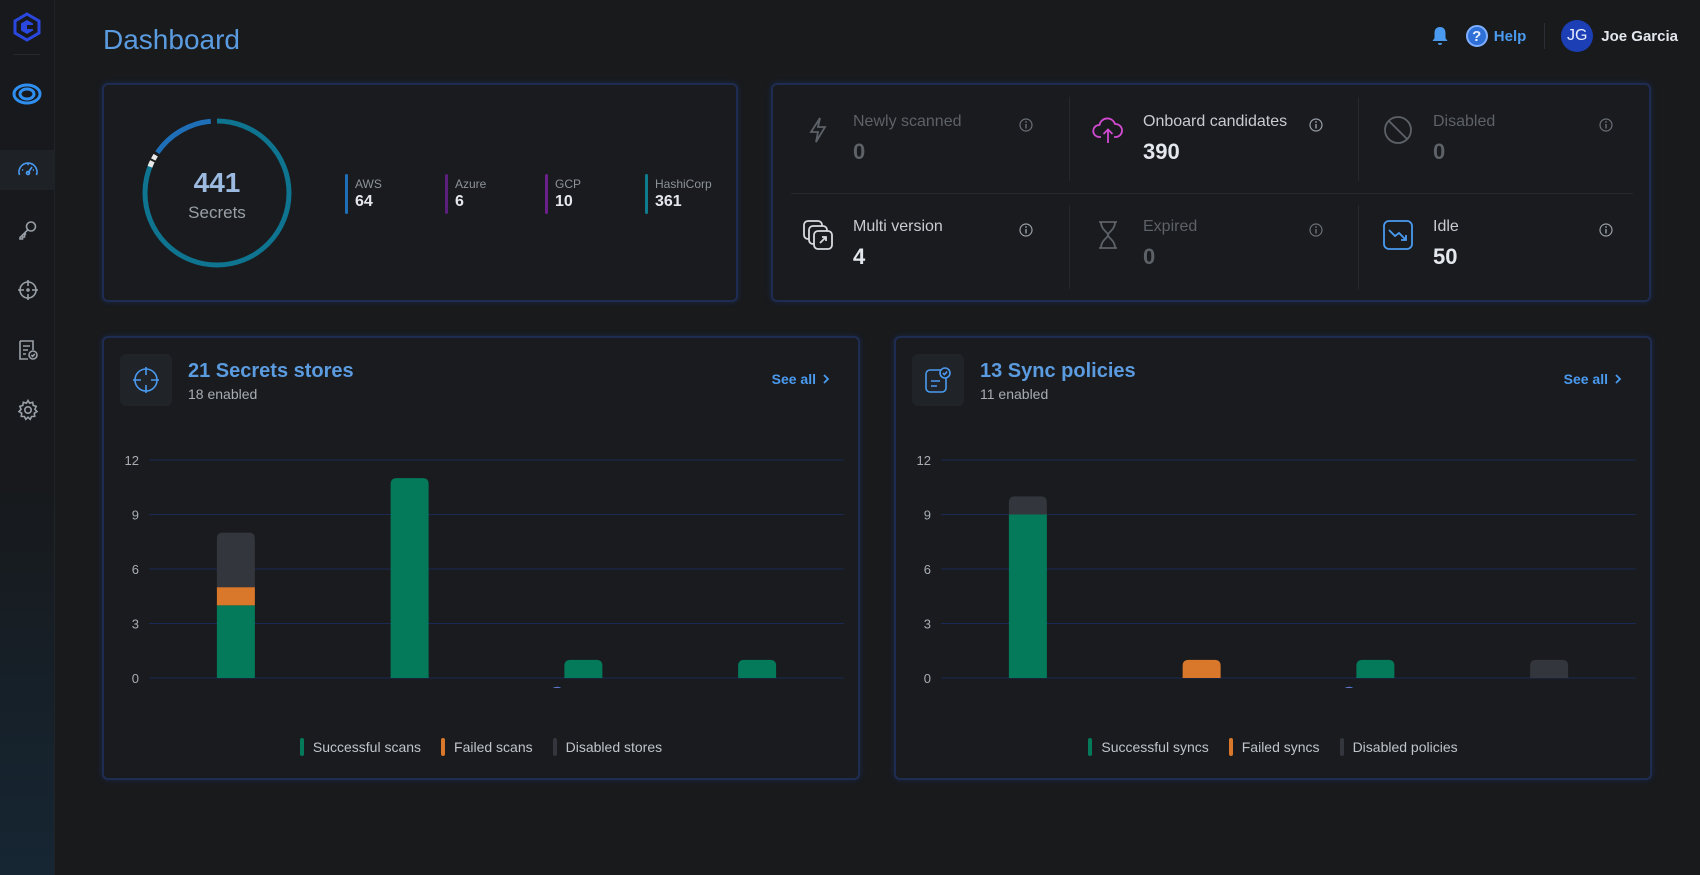 The height and width of the screenshot is (875, 1700). I want to click on key-icon, so click(27, 230).